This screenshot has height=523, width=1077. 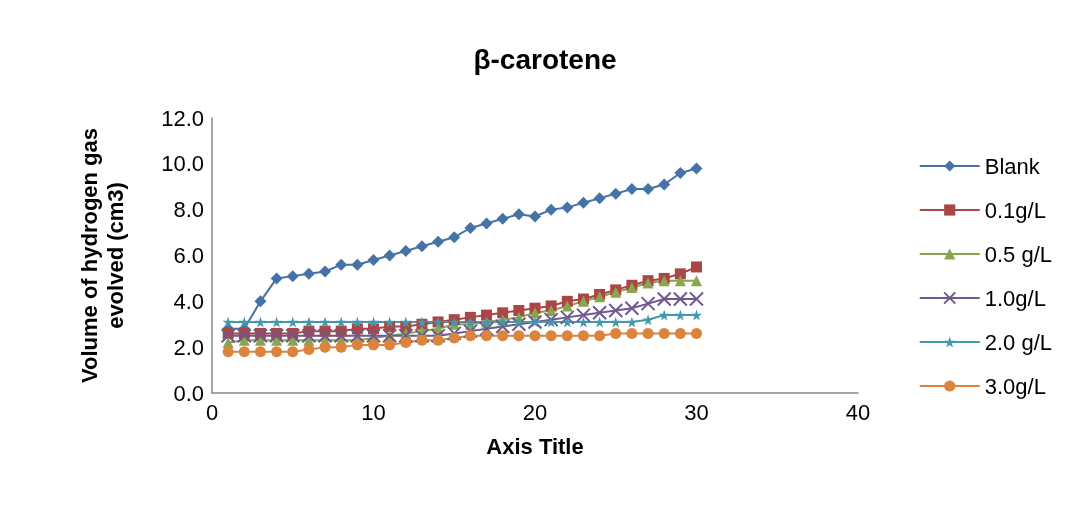 I want to click on legend-label: 0.5 g/L, so click(x=1018, y=254).